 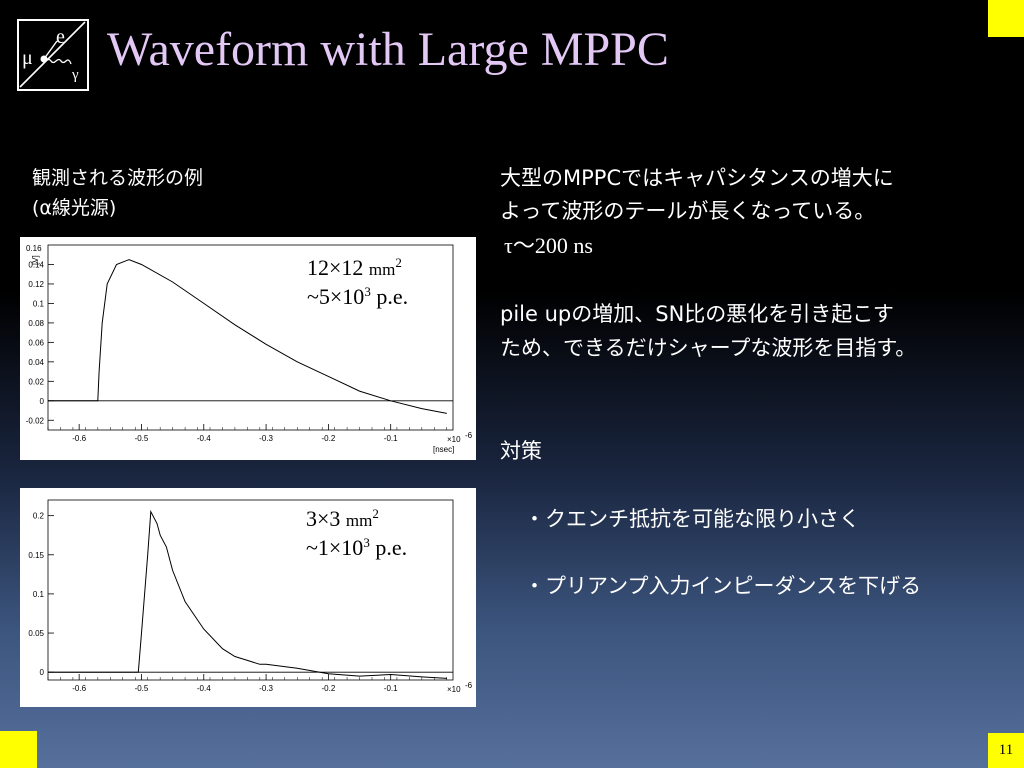 I want to click on plot-label-pe: ~1×103 p.e., so click(x=356, y=548).